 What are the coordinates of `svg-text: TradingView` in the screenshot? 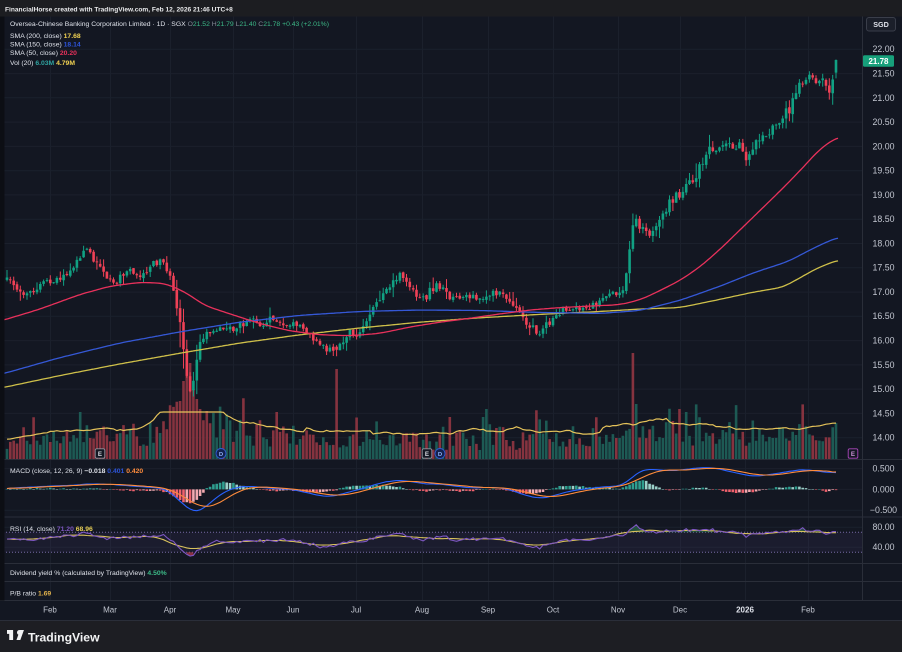 It's located at (64, 637).